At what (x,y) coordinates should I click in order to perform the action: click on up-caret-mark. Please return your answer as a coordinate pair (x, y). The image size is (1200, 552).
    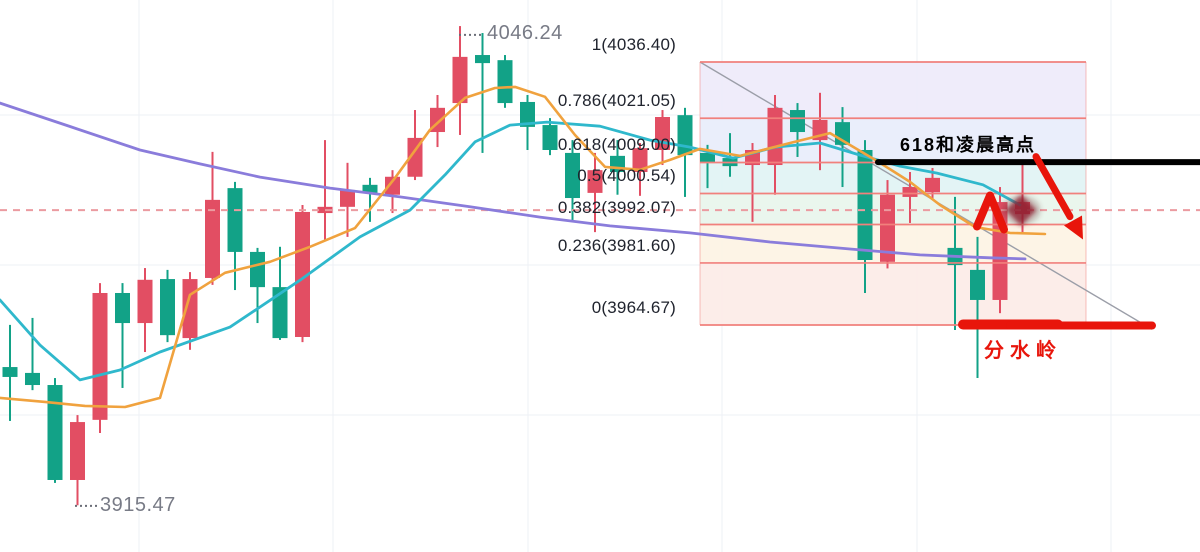
    Looking at the image, I should click on (990, 212).